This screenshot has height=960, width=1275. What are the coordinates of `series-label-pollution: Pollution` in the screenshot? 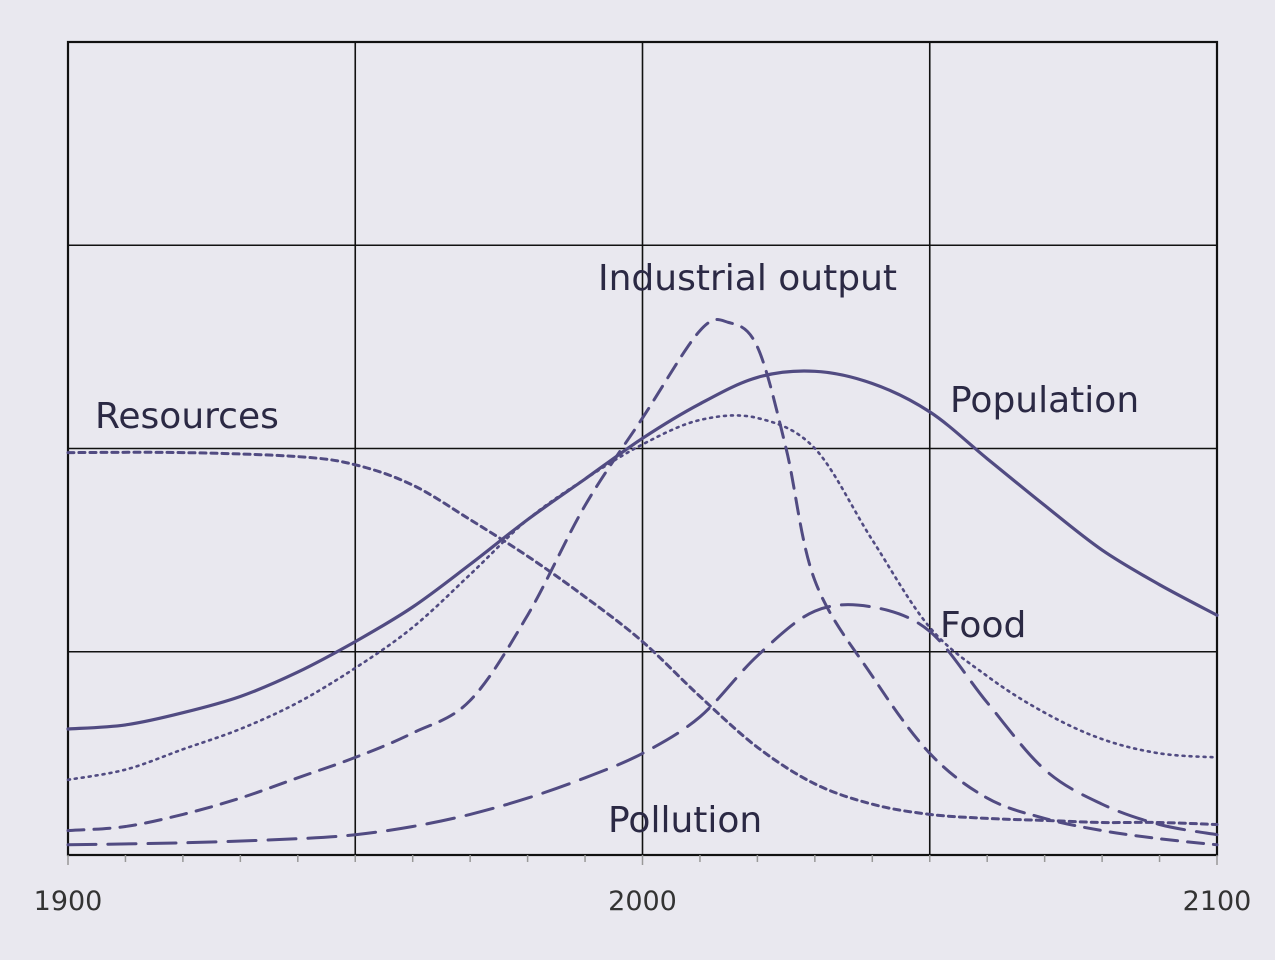 It's located at (685, 820).